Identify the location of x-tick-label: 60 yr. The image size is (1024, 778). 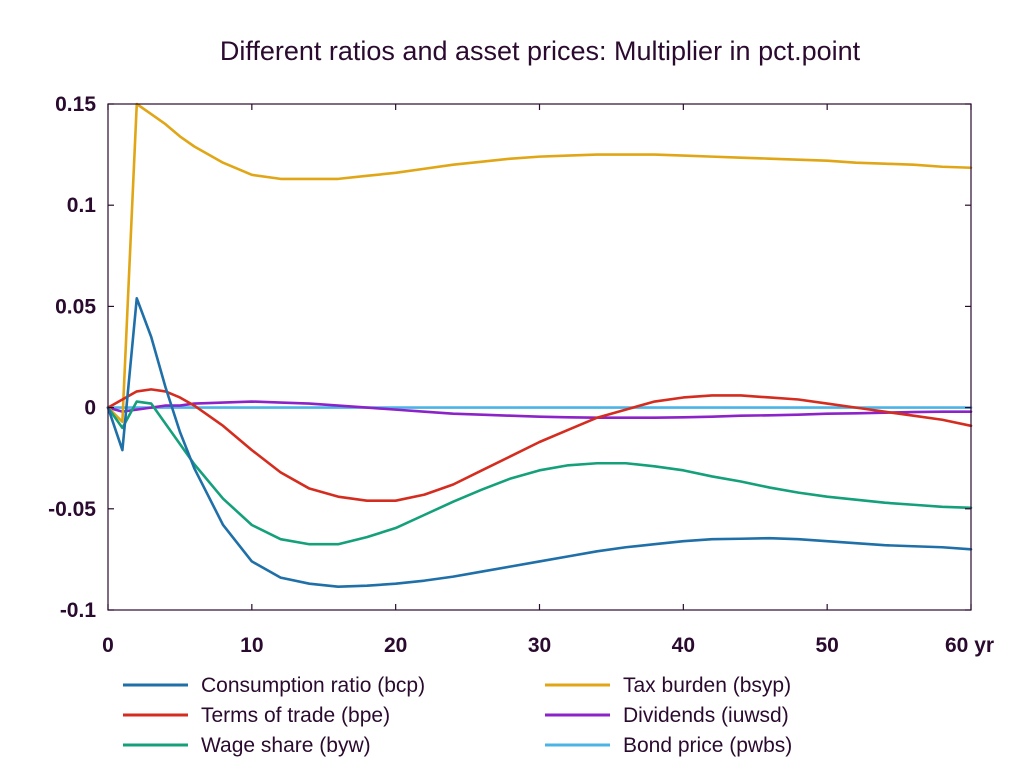
(969, 645).